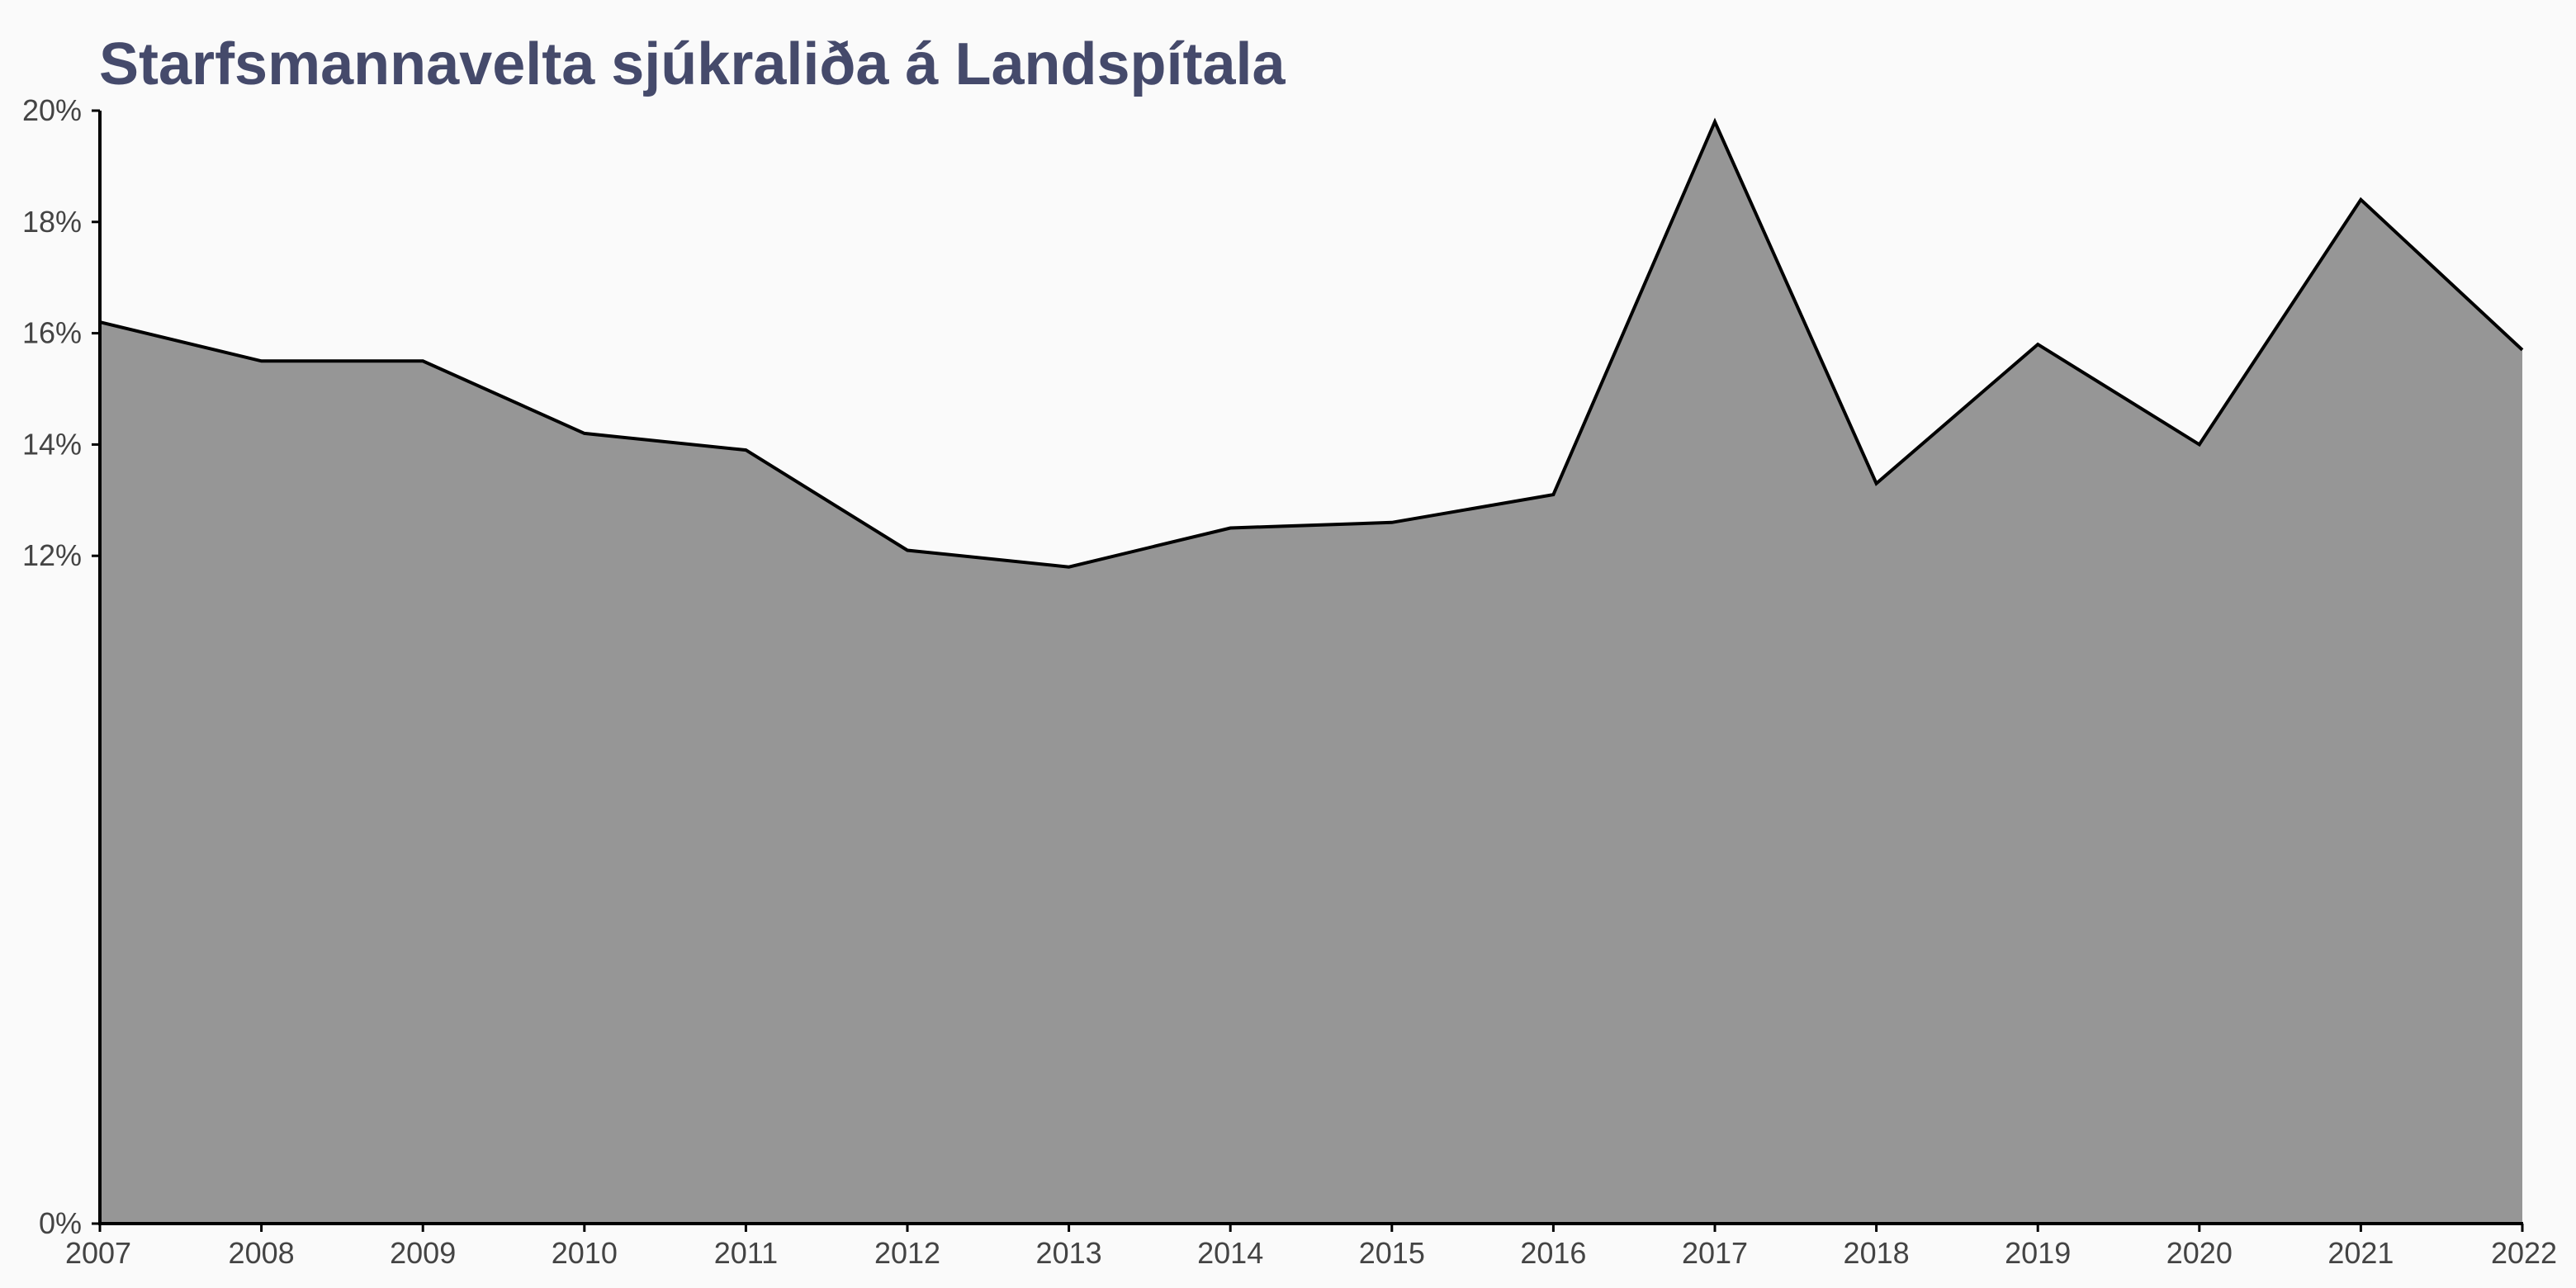  What do you see at coordinates (52, 222) in the screenshot?
I see `y-tick-label: 18%` at bounding box center [52, 222].